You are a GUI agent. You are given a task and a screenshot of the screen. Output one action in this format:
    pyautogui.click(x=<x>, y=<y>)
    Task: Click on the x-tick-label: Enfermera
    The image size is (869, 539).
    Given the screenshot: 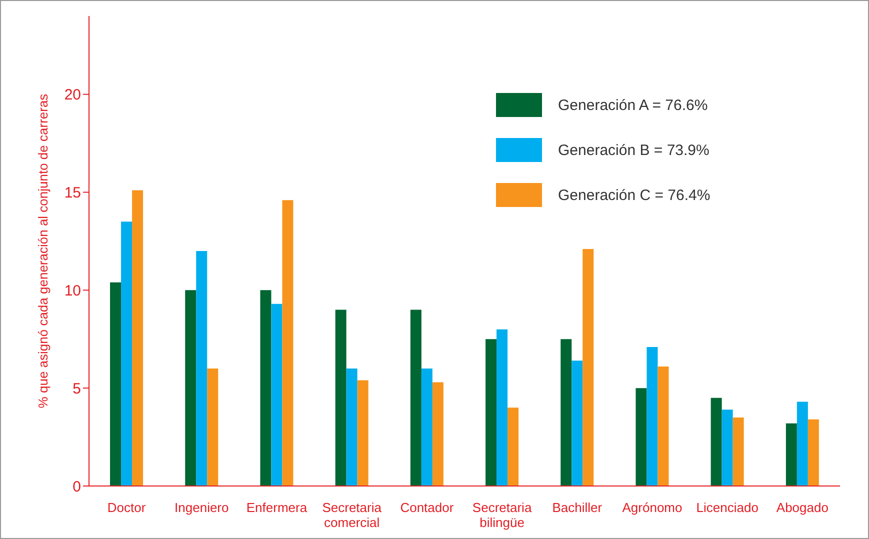 What is the action you would take?
    pyautogui.click(x=277, y=507)
    